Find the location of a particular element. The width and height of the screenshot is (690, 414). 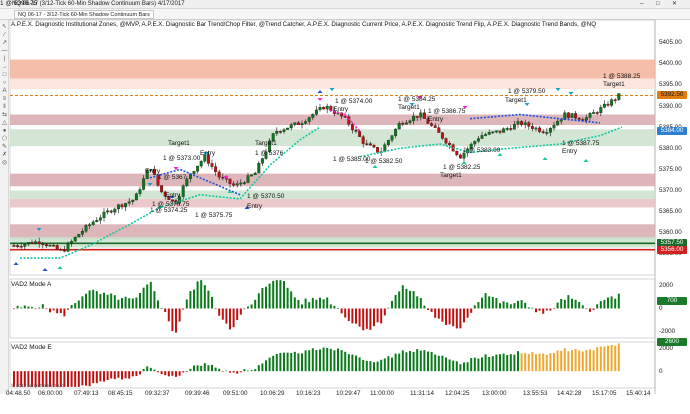

time-axis-tick: 13:55:53 is located at coordinates (535, 393).